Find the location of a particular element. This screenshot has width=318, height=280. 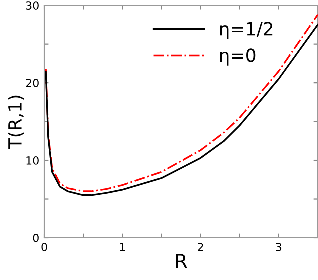

y-tick-label: 30 is located at coordinates (32, 6).